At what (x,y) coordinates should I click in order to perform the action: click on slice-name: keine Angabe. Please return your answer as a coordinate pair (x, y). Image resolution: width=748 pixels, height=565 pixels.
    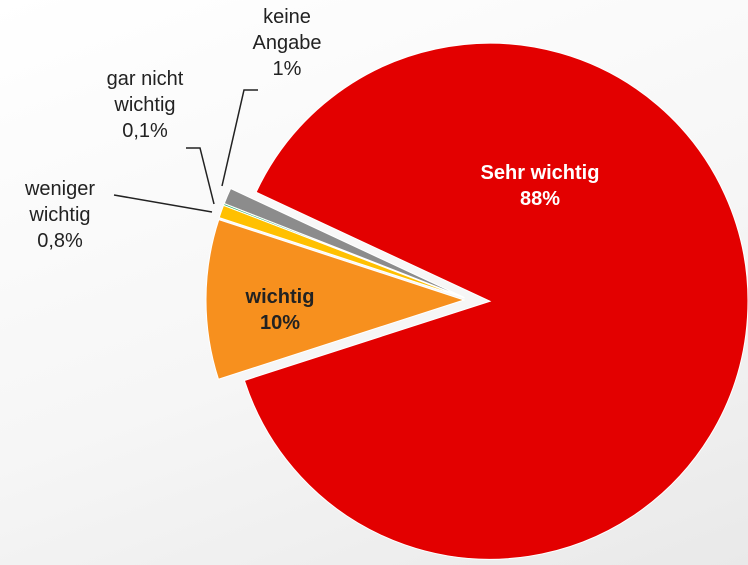
    Looking at the image, I should click on (287, 30).